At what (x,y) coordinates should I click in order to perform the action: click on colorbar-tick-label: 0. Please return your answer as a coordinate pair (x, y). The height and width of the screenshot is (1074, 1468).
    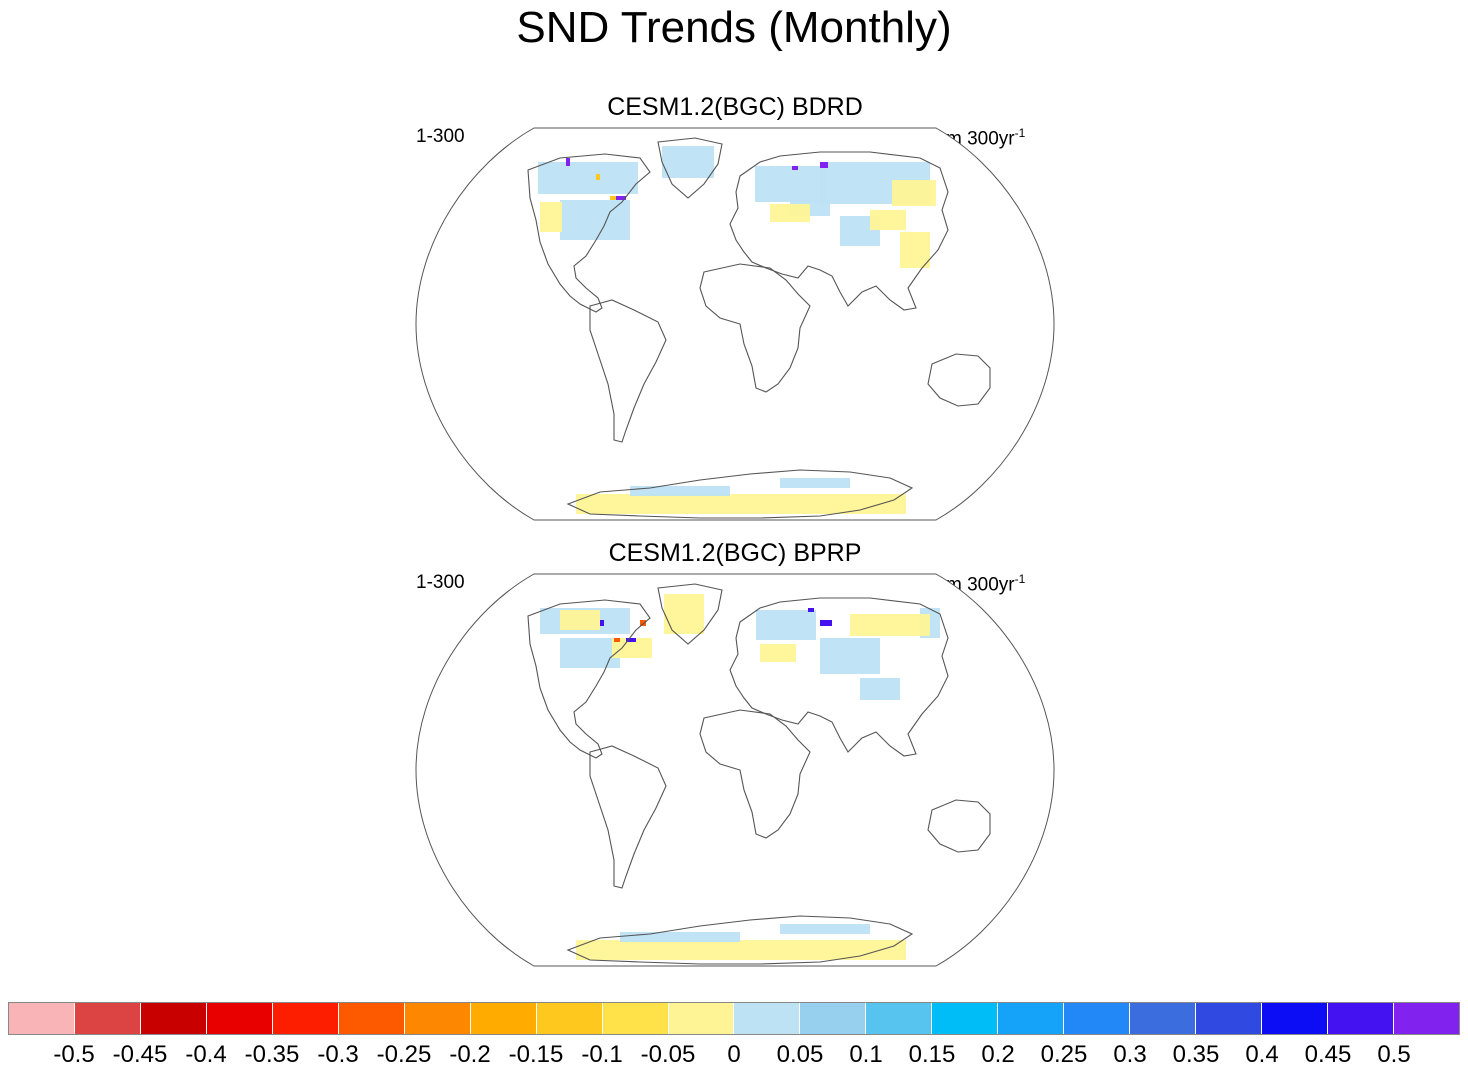
    Looking at the image, I should click on (734, 1054).